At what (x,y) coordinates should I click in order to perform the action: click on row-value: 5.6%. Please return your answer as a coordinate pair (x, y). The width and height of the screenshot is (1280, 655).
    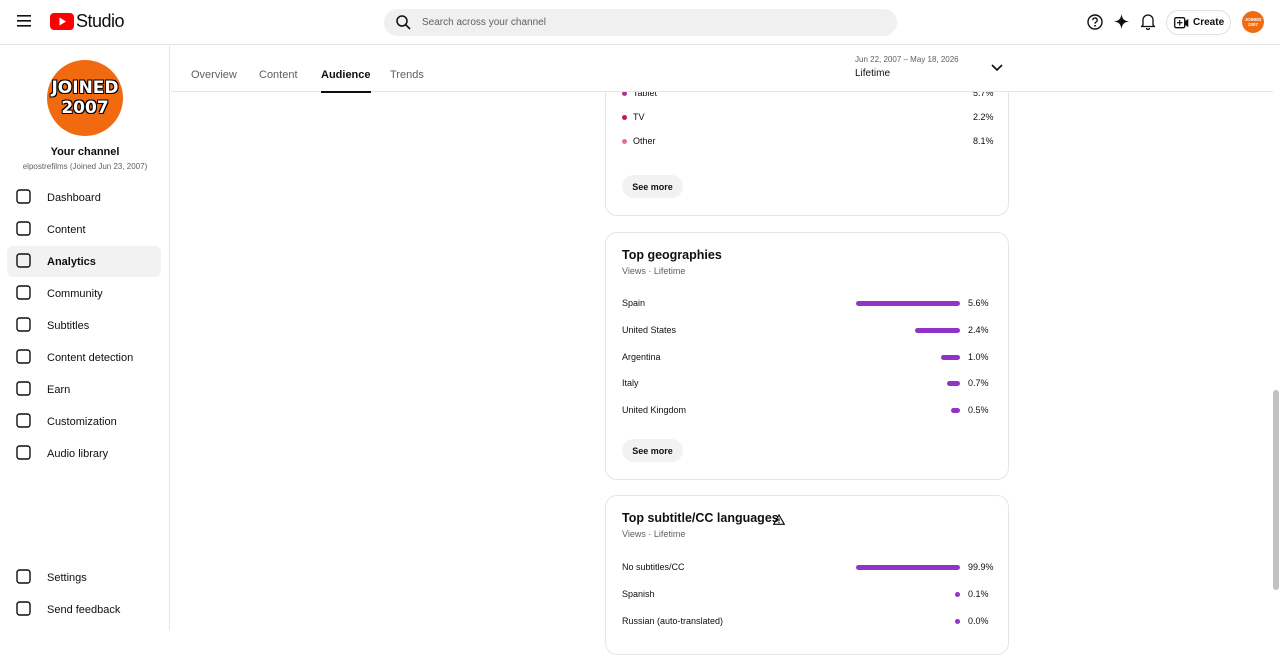
    Looking at the image, I should click on (978, 303).